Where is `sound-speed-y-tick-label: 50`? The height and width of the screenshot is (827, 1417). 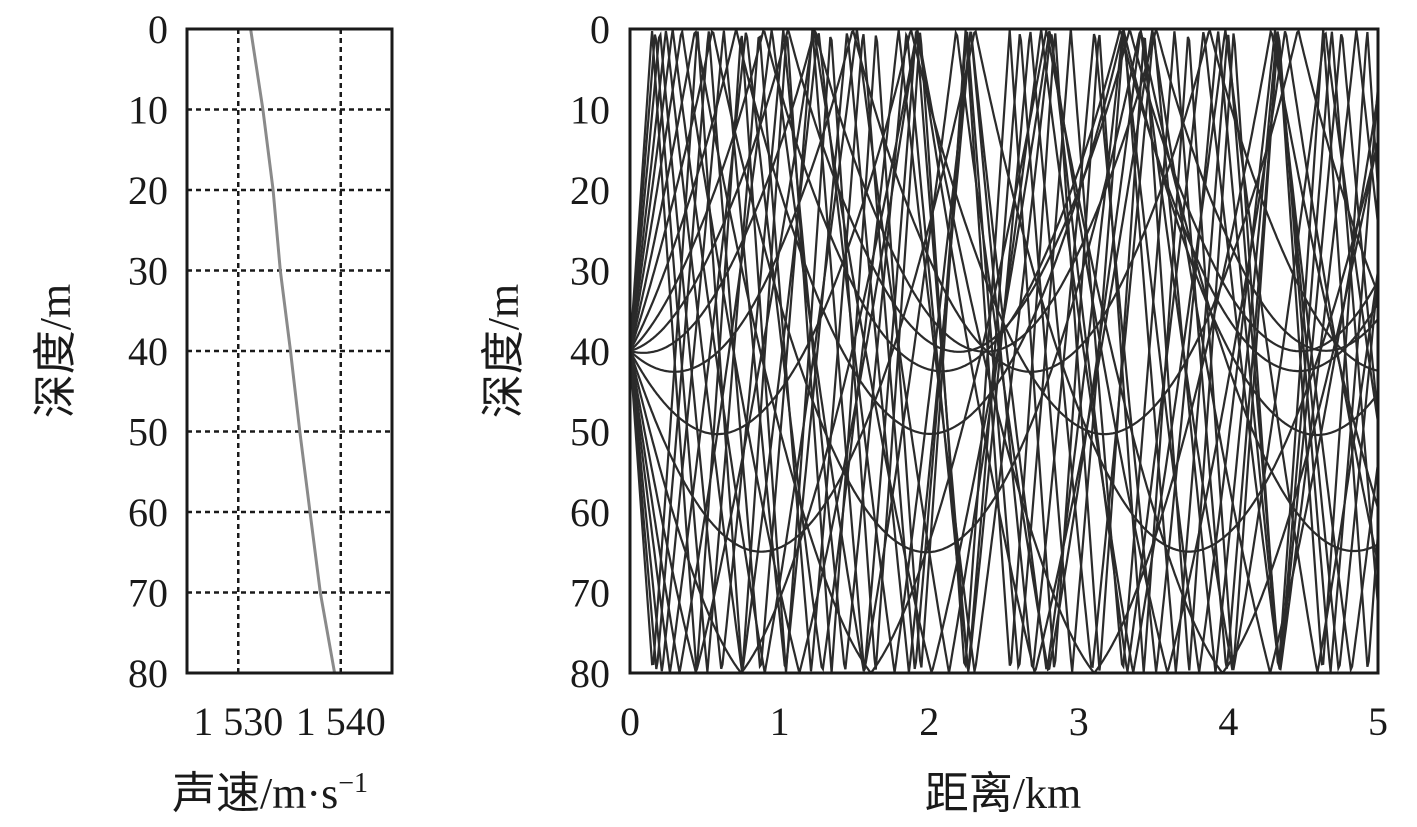 sound-speed-y-tick-label: 50 is located at coordinates (148, 432).